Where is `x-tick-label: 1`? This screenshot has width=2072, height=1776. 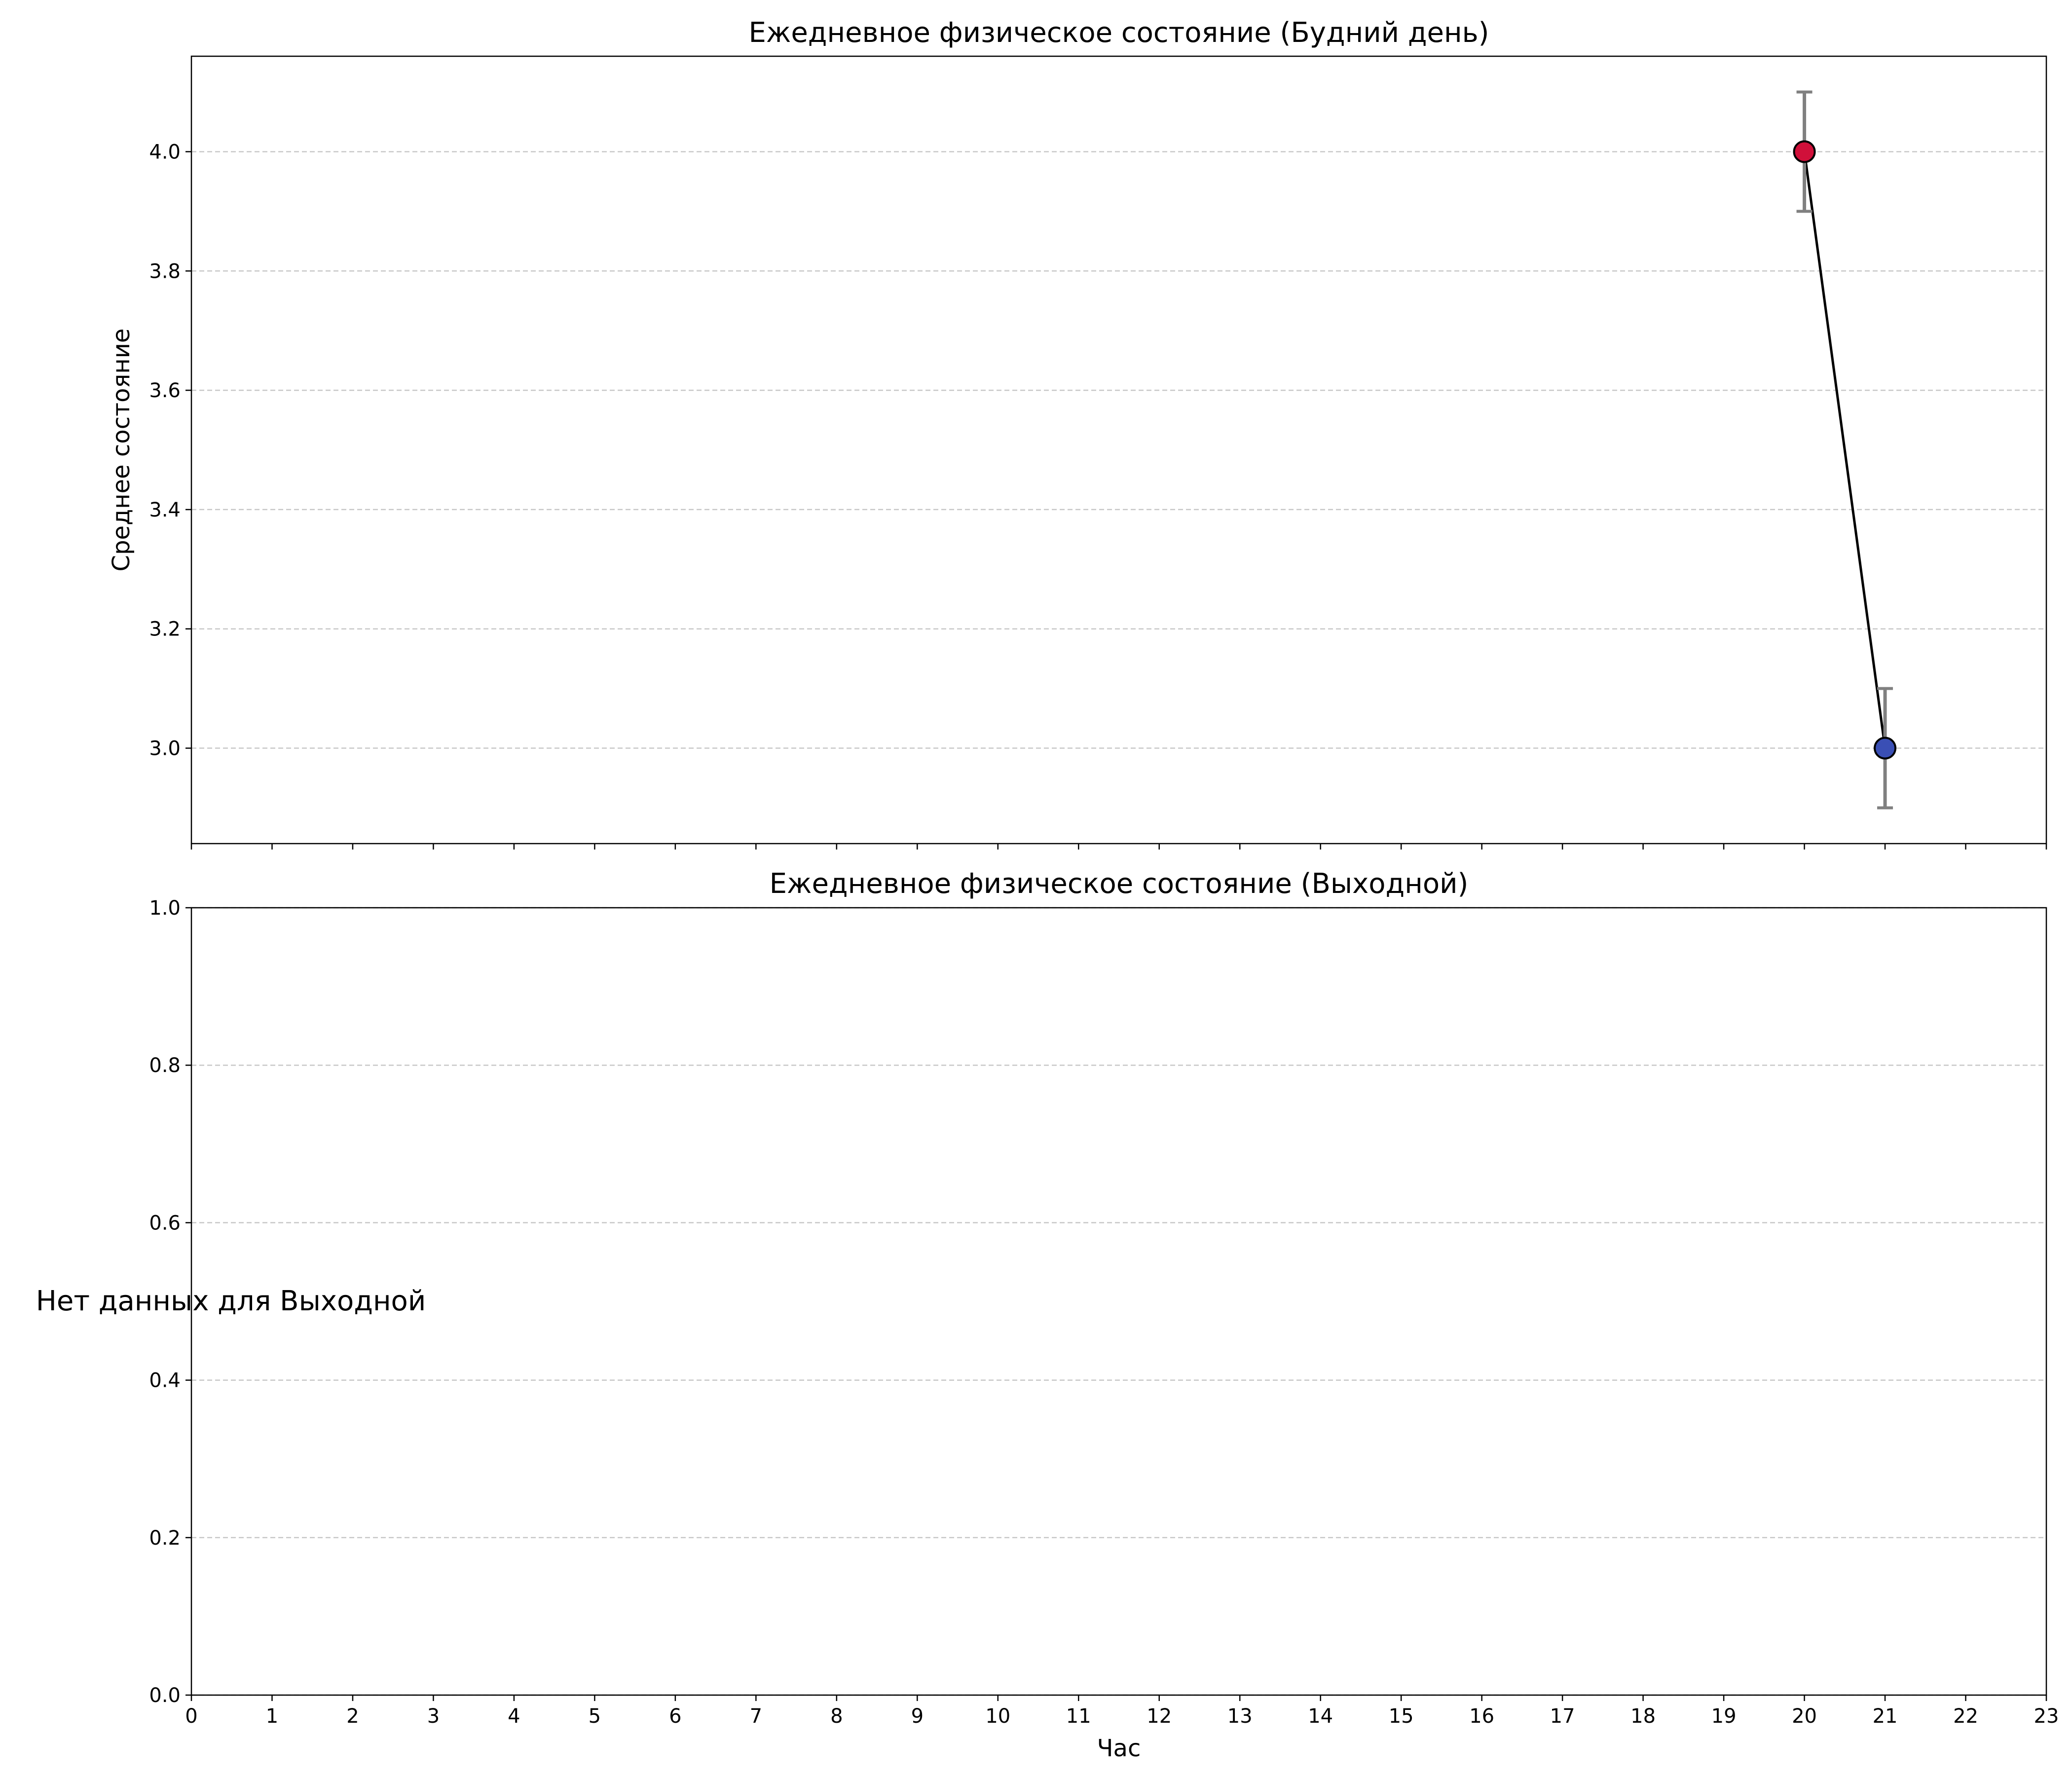 x-tick-label: 1 is located at coordinates (272, 1717).